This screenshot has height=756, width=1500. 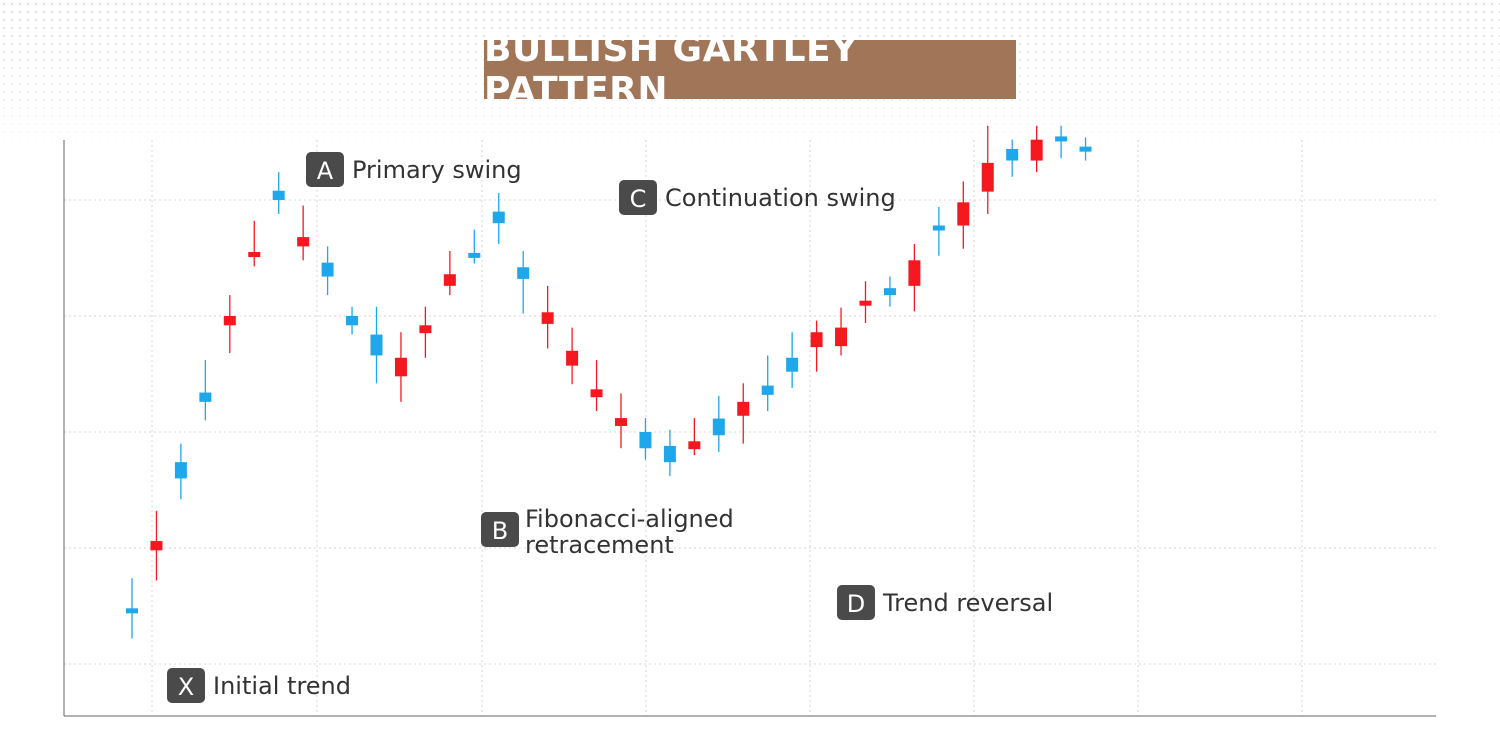 I want to click on annotation-c: C Continuation swing, so click(x=757, y=197).